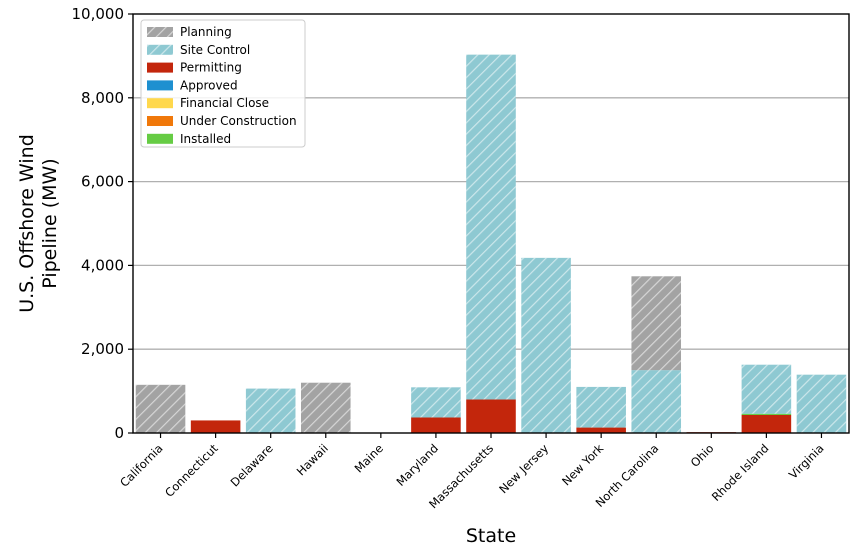 The width and height of the screenshot is (860, 552). What do you see at coordinates (160, 32) in the screenshot?
I see `legend-swatch-planning-hatch` at bounding box center [160, 32].